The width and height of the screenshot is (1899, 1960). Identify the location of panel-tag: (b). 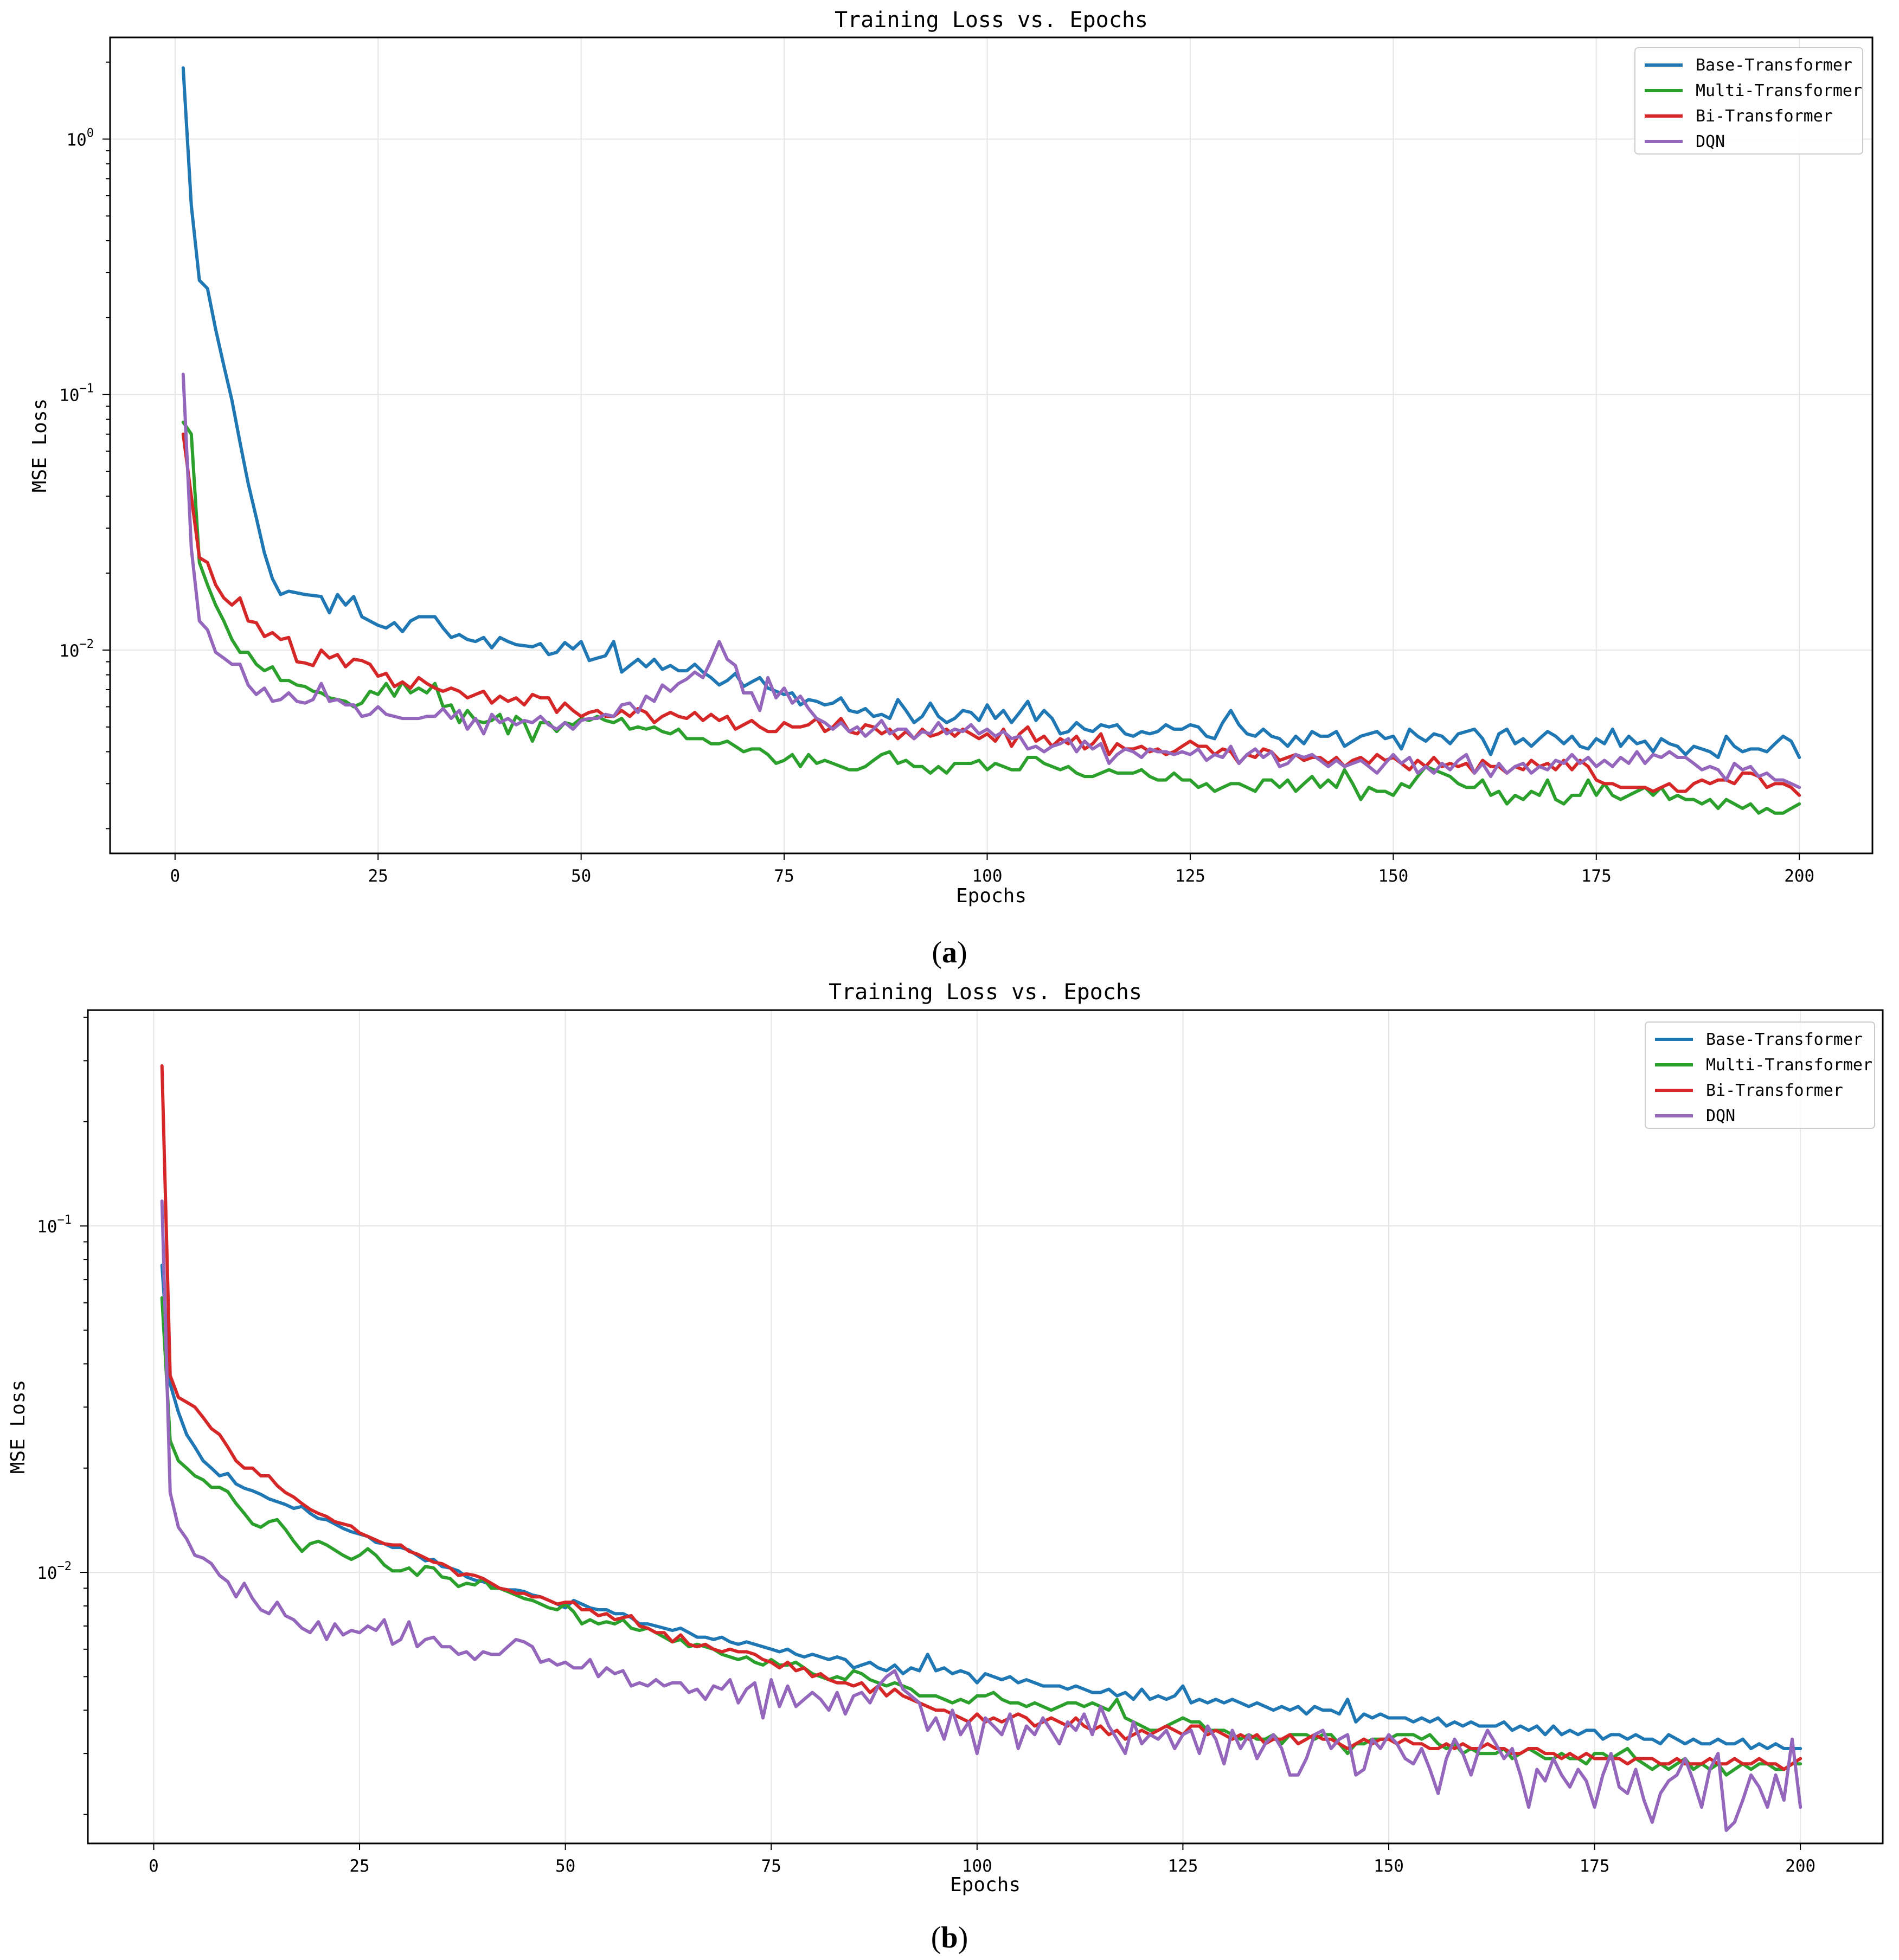
(949, 1938).